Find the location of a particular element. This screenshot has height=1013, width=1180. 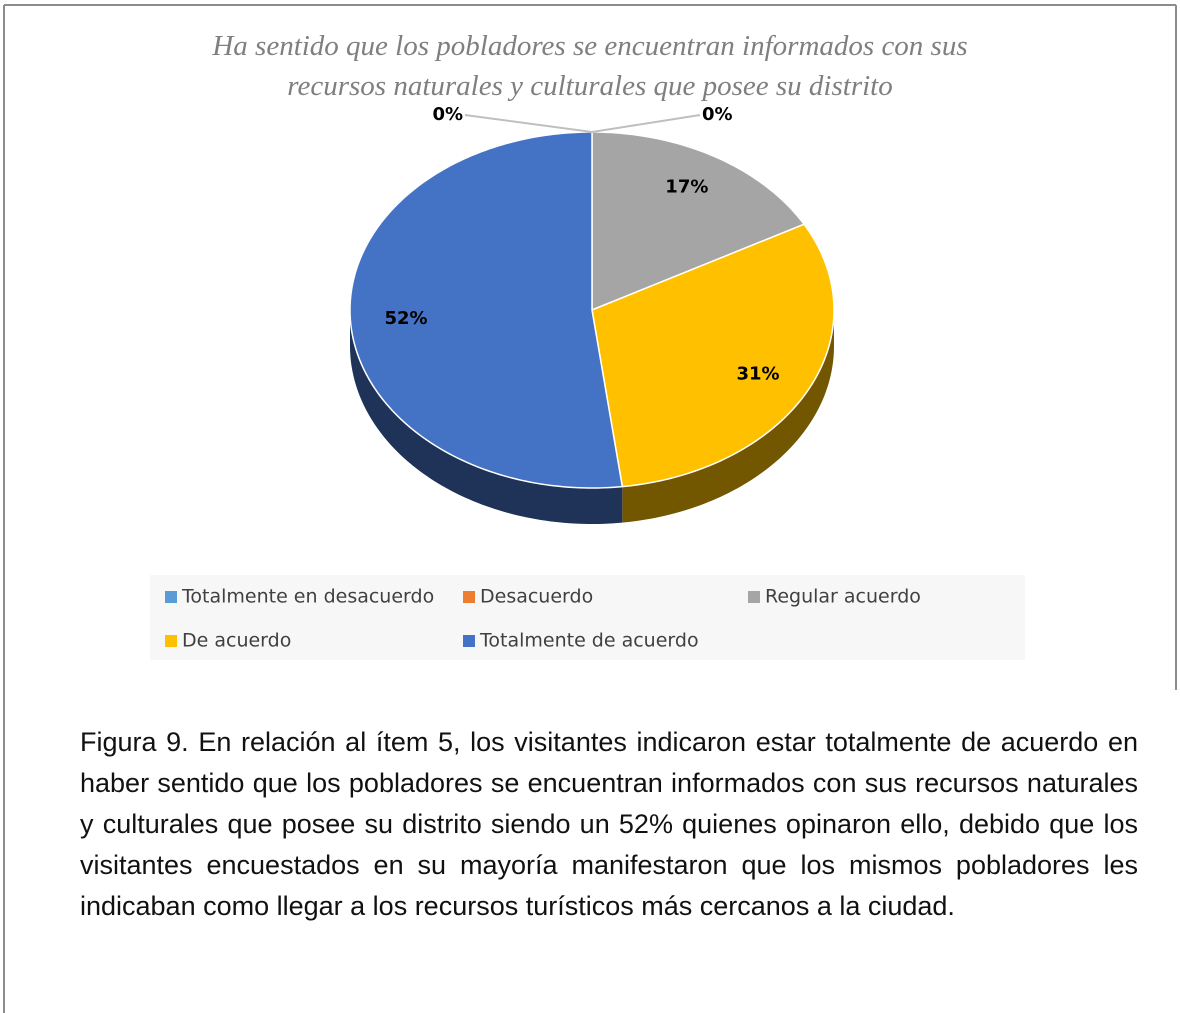

legend-label: Desacuerdo is located at coordinates (536, 597).